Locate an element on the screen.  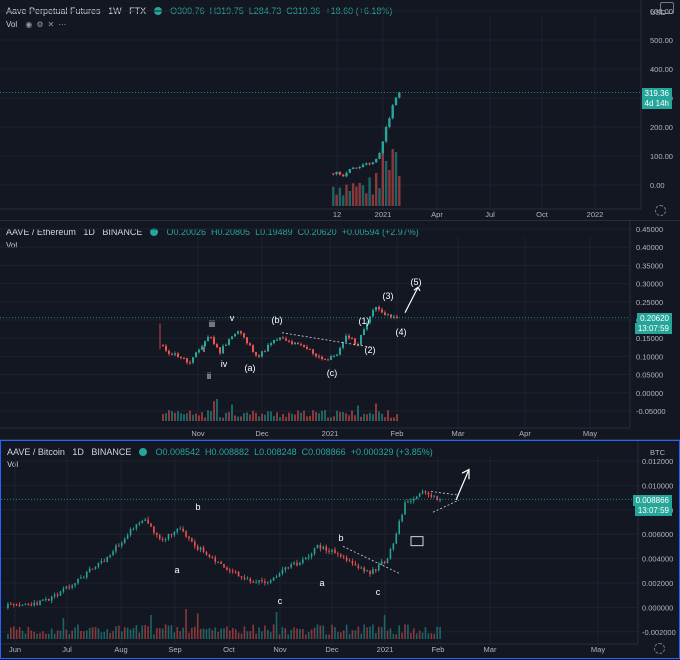
wave-label: iii is located at coordinates (212, 324).